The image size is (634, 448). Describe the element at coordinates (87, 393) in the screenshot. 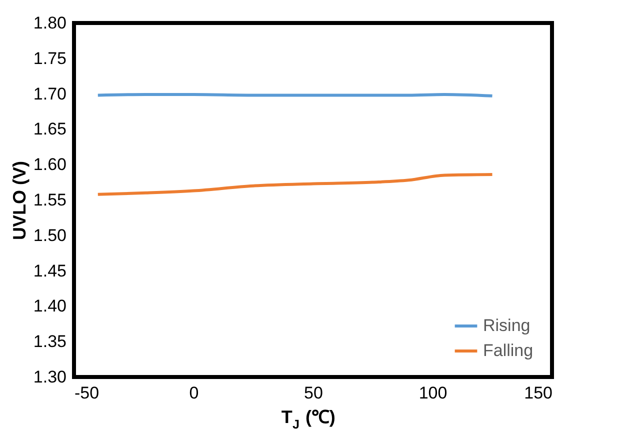

I see `x-tick-label: -50` at that location.